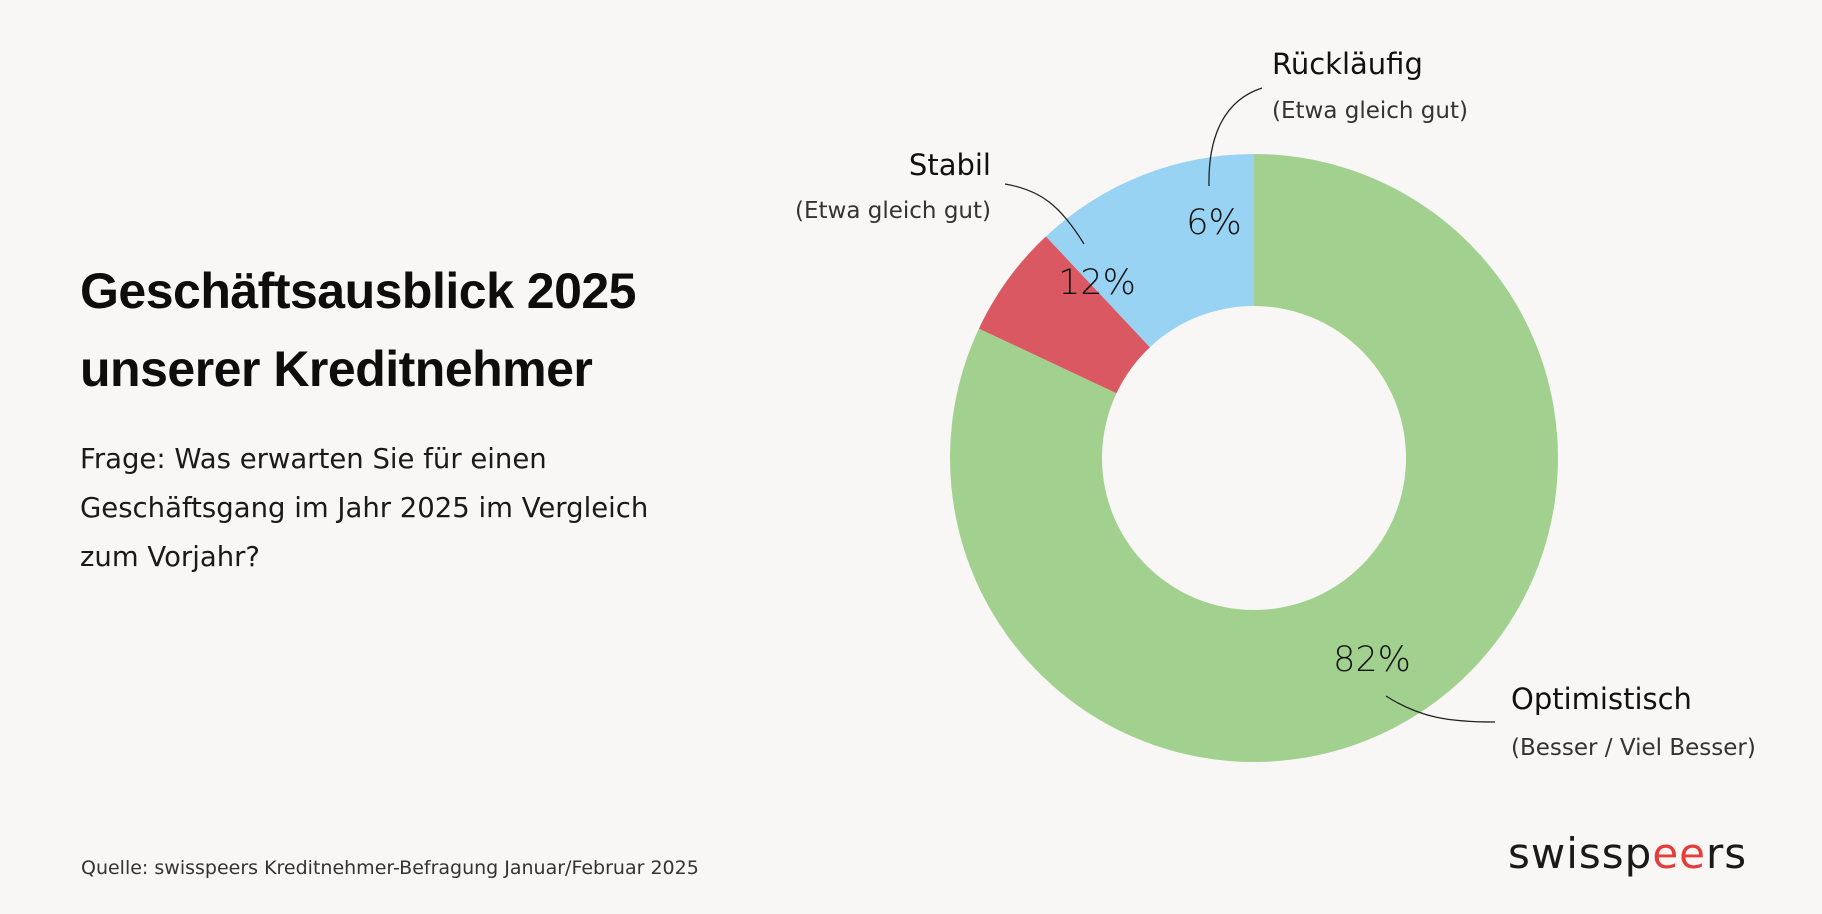 This screenshot has width=1822, height=914. I want to click on leader-line-ruecklaeufig, so click(1235, 137).